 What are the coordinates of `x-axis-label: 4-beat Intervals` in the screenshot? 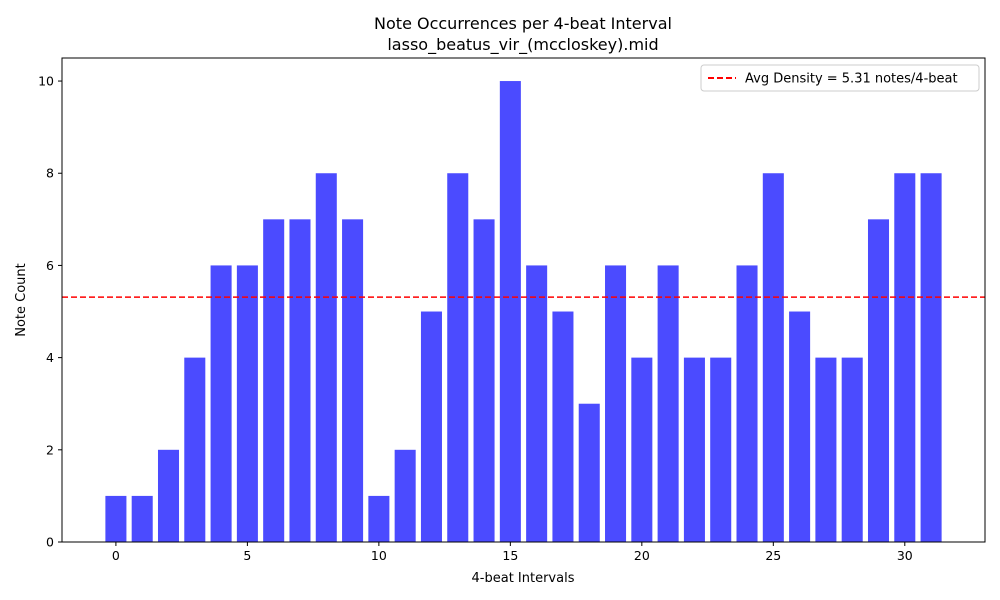 It's located at (523, 578).